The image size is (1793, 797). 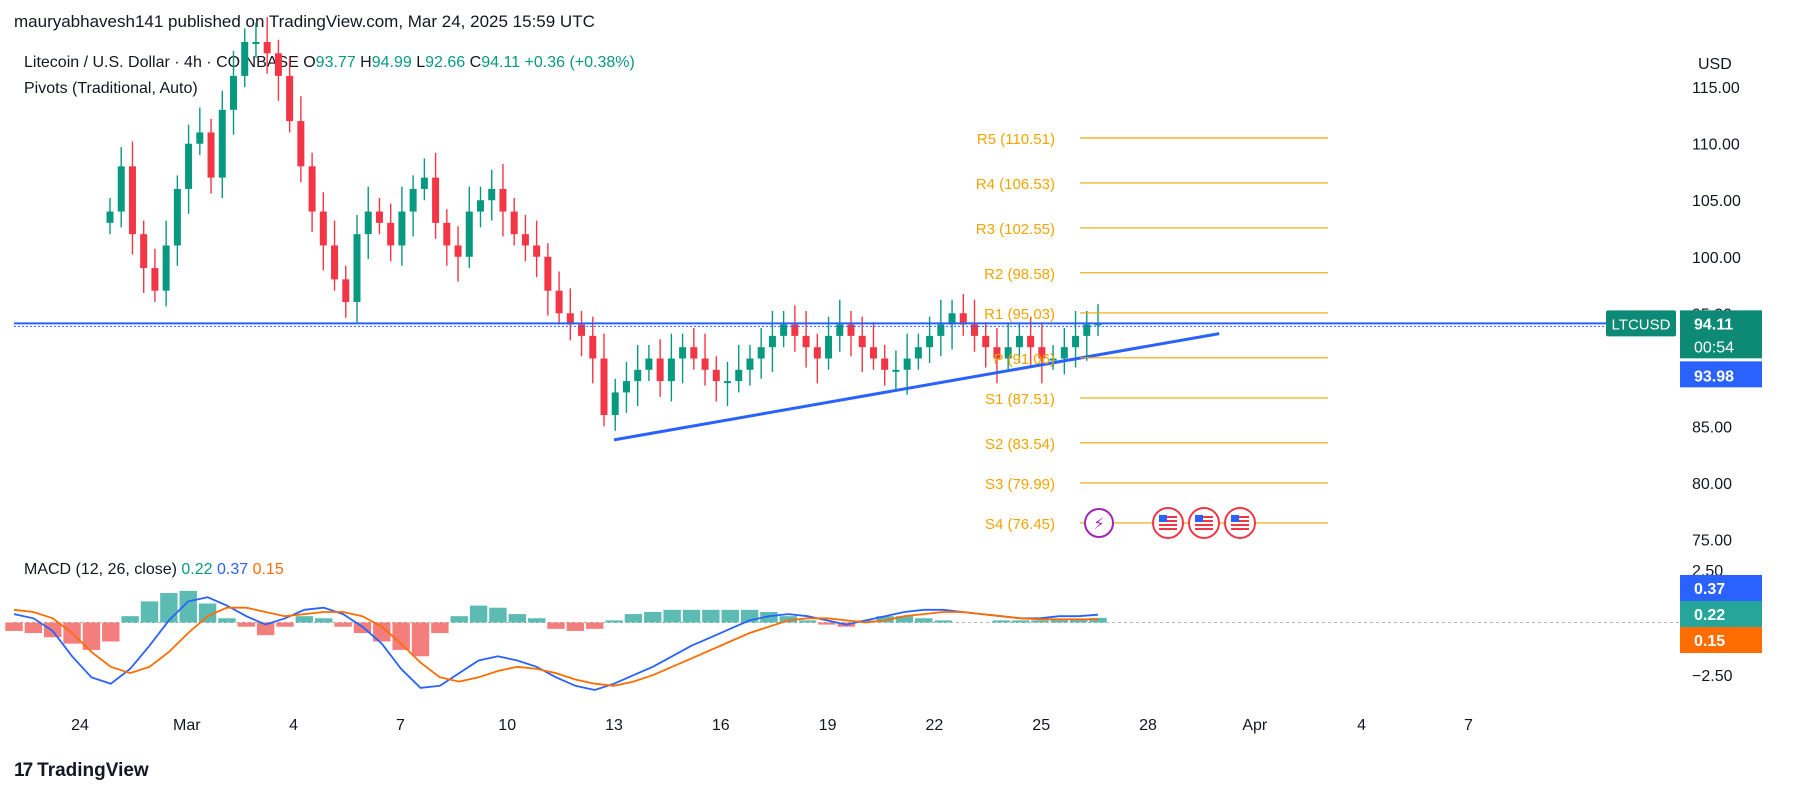 What do you see at coordinates (80, 725) in the screenshot?
I see `time-tick-label: 24` at bounding box center [80, 725].